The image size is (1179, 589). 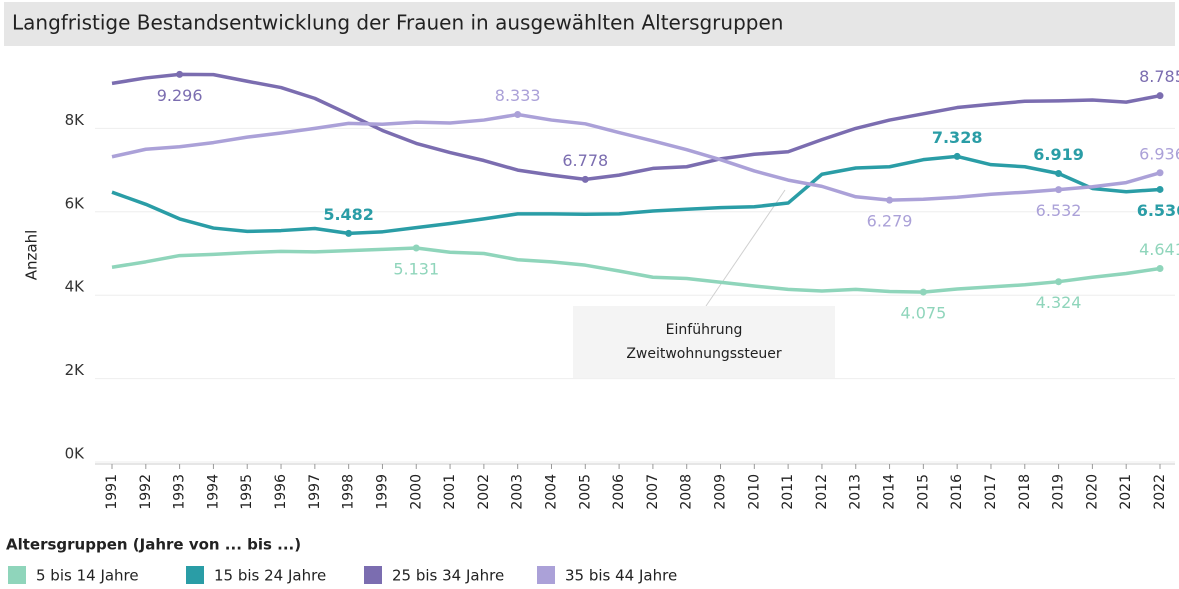 What do you see at coordinates (1159, 76) in the screenshot?
I see `data-label: 8.785` at bounding box center [1159, 76].